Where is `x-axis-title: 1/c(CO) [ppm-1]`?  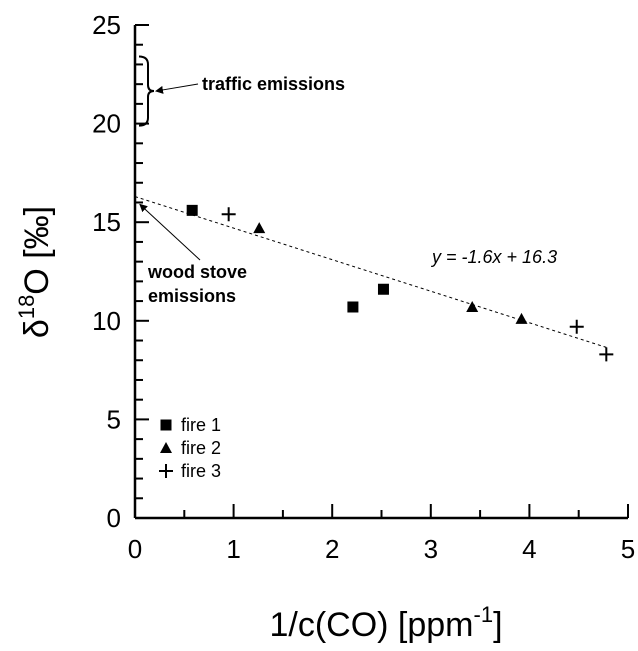
x-axis-title: 1/c(CO) [ppm-1] is located at coordinates (385, 623).